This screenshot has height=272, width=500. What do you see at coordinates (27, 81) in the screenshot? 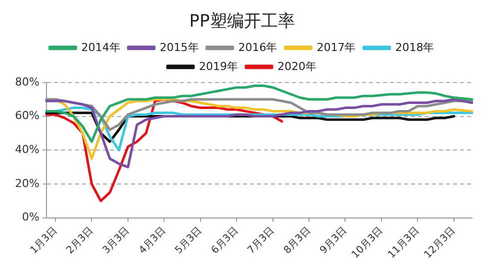
I see `y-tick-label: 80%` at bounding box center [27, 81].